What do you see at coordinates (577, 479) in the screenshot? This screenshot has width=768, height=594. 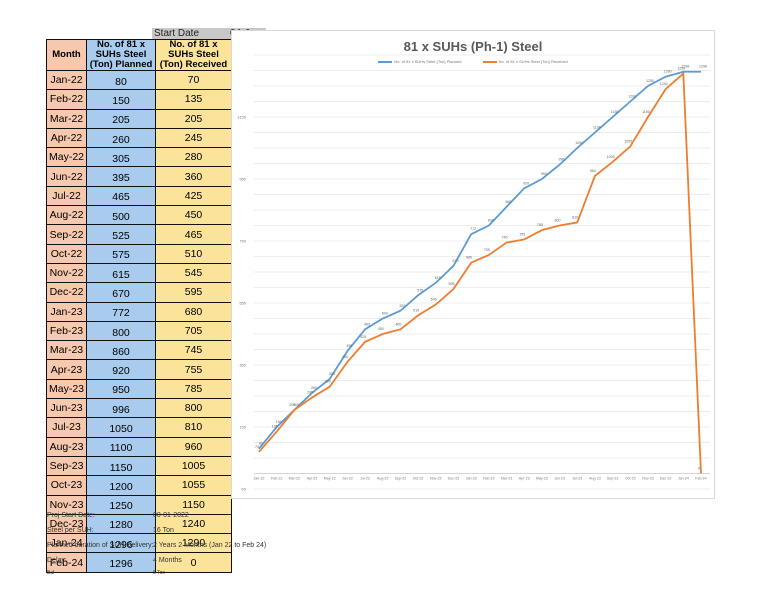 I see `svg-text: Jul-23` at bounding box center [577, 479].